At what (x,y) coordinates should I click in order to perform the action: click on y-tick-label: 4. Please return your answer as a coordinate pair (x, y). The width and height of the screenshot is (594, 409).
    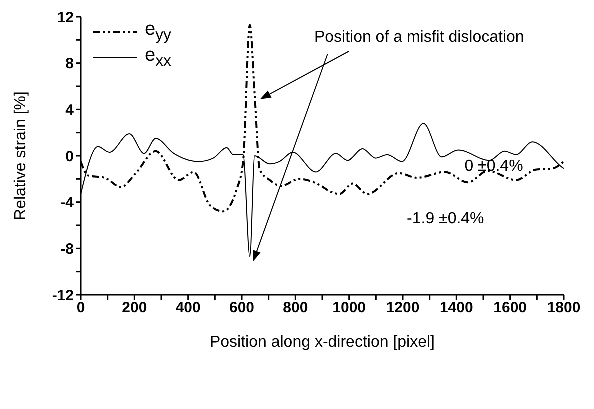
    Looking at the image, I should click on (70, 110).